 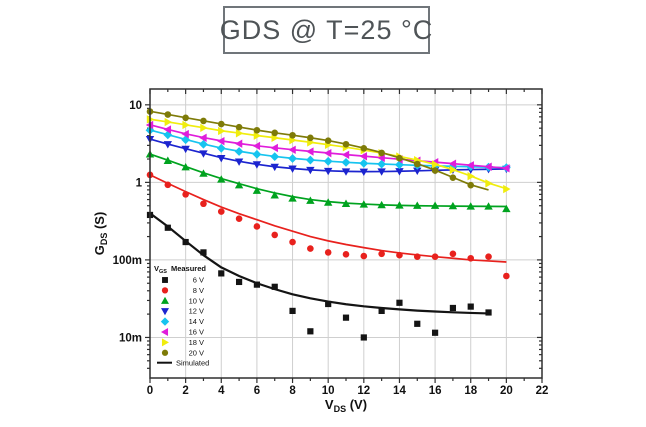 What do you see at coordinates (470, 391) in the screenshot?
I see `x-tick-label: 18` at bounding box center [470, 391].